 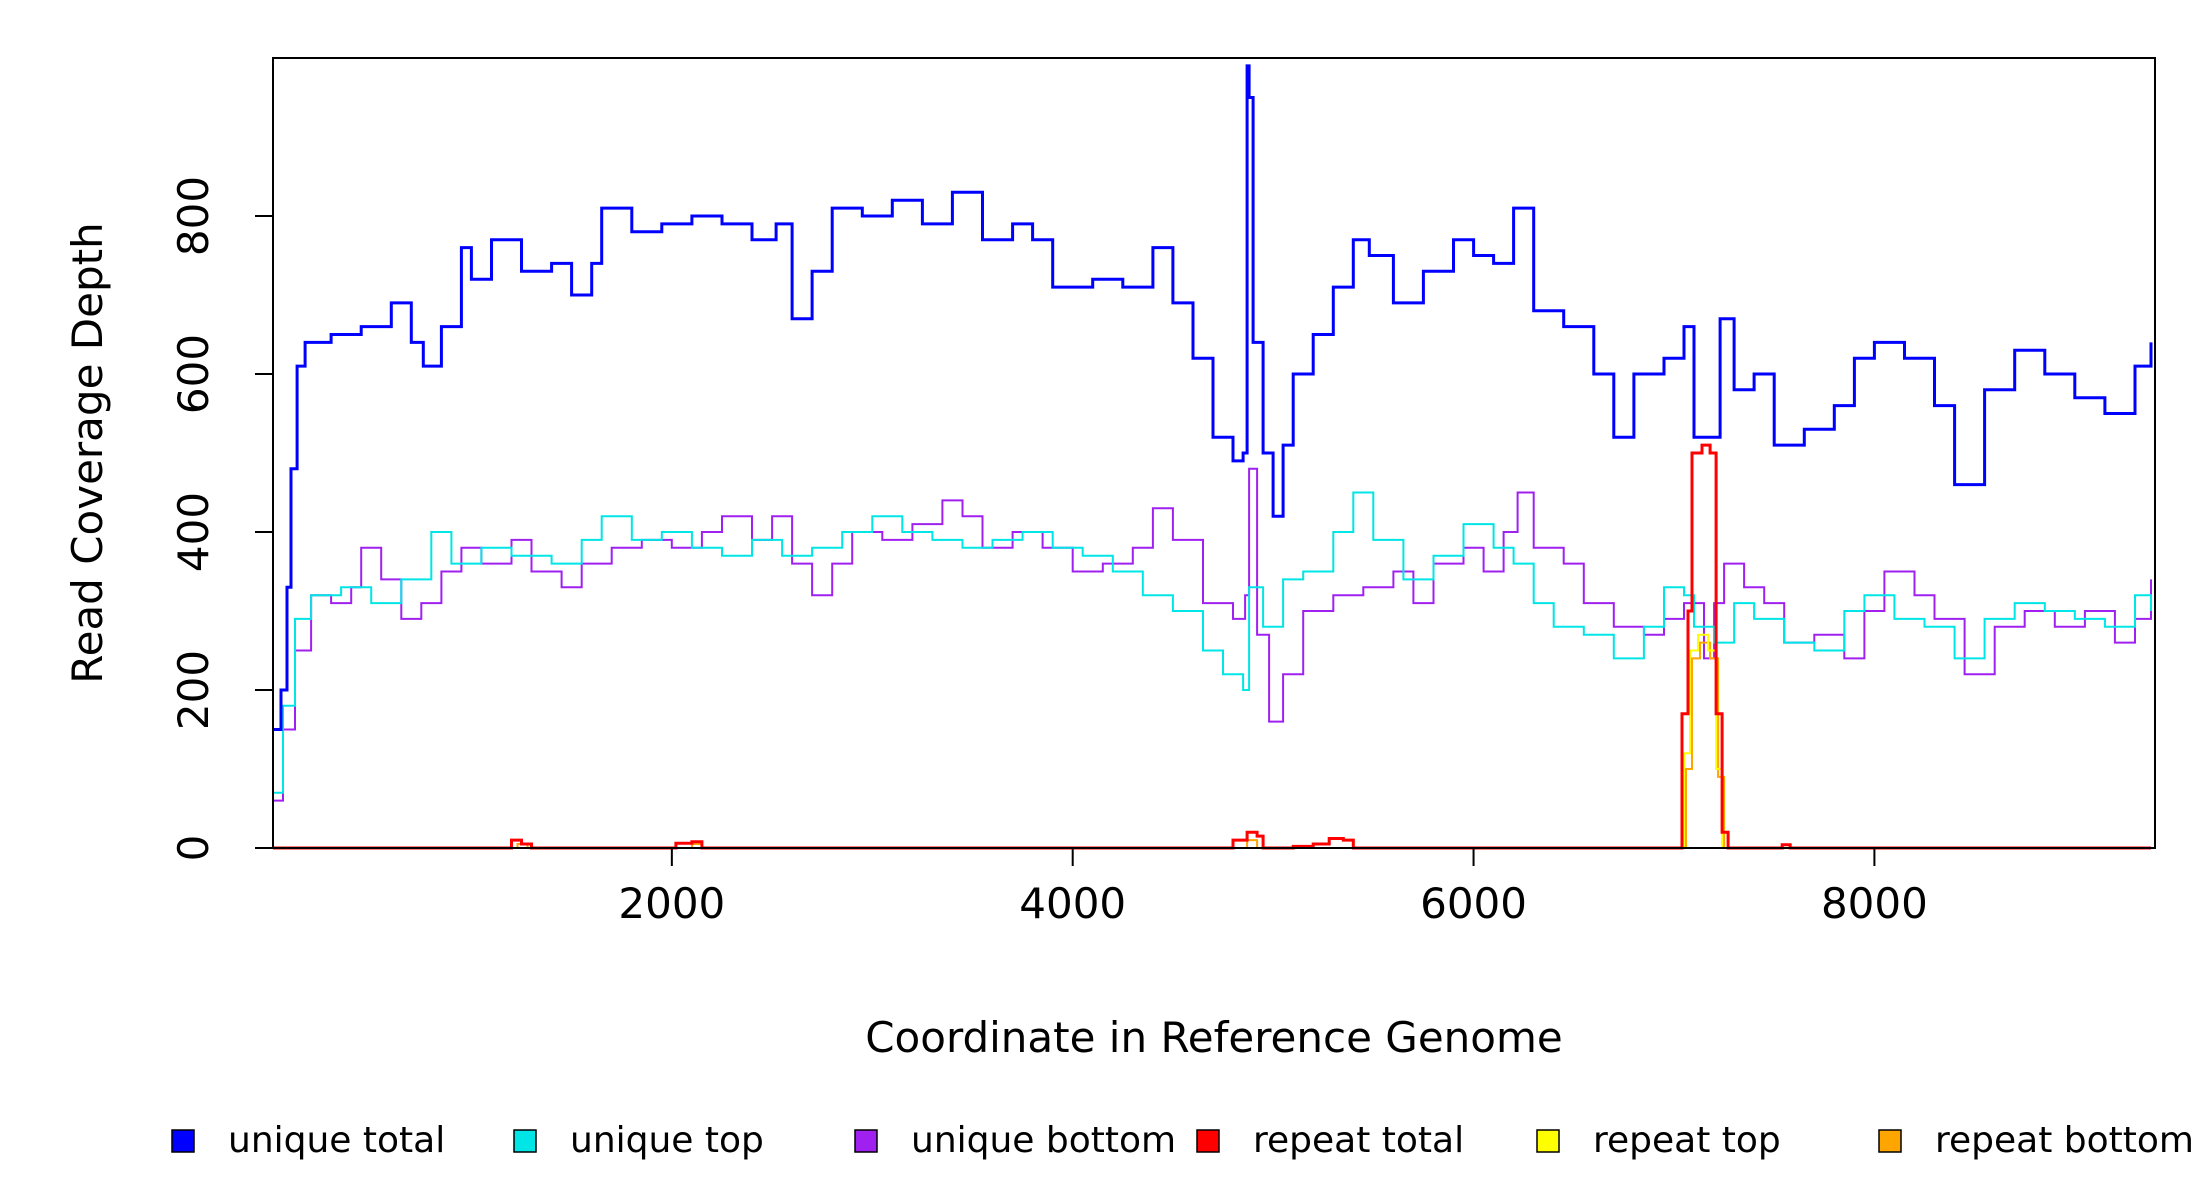 What do you see at coordinates (1473, 903) in the screenshot?
I see `x-tick-label: 6000` at bounding box center [1473, 903].